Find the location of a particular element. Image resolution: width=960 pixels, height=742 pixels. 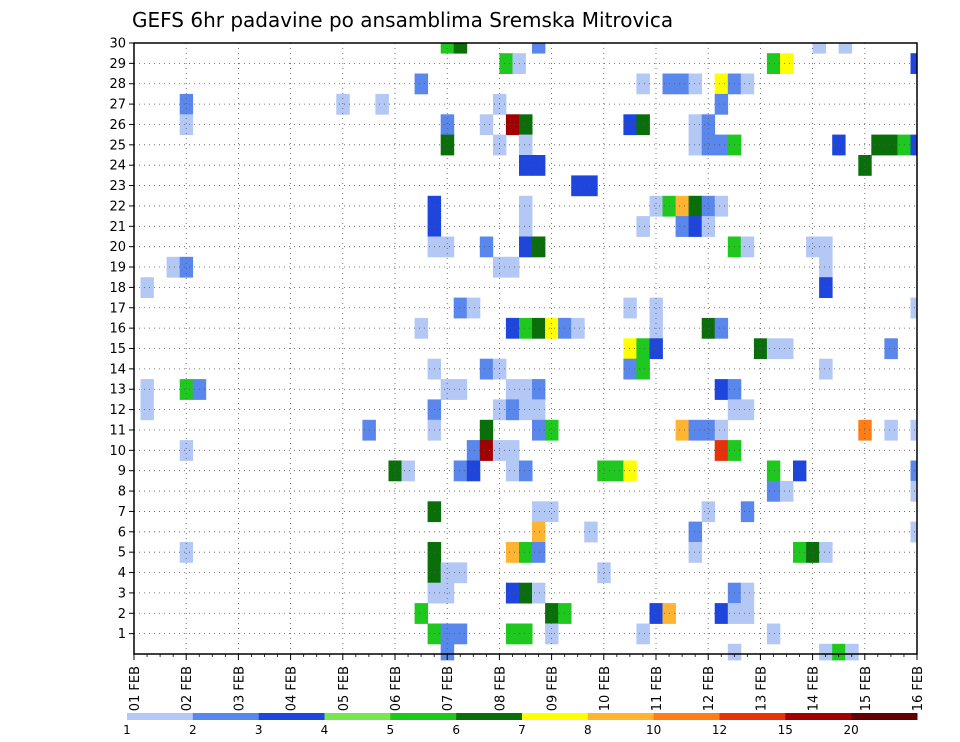

color-legend: 1 2 3 4 5 6 7 8 10 12 15 20 is located at coordinates (520, 725).